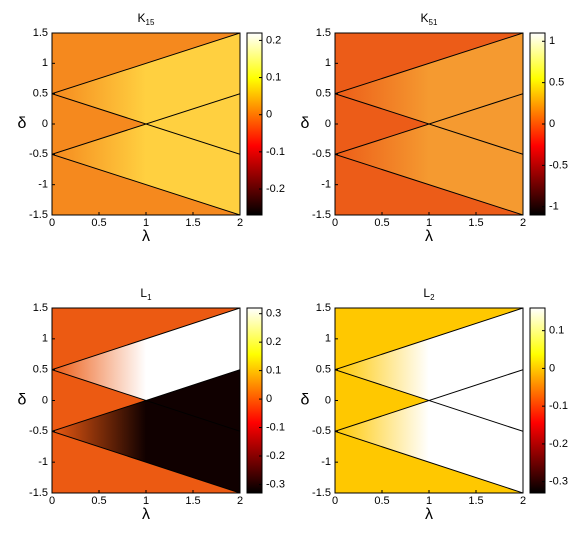 The image size is (581, 533). I want to click on title-sub: 51, so click(433, 22).